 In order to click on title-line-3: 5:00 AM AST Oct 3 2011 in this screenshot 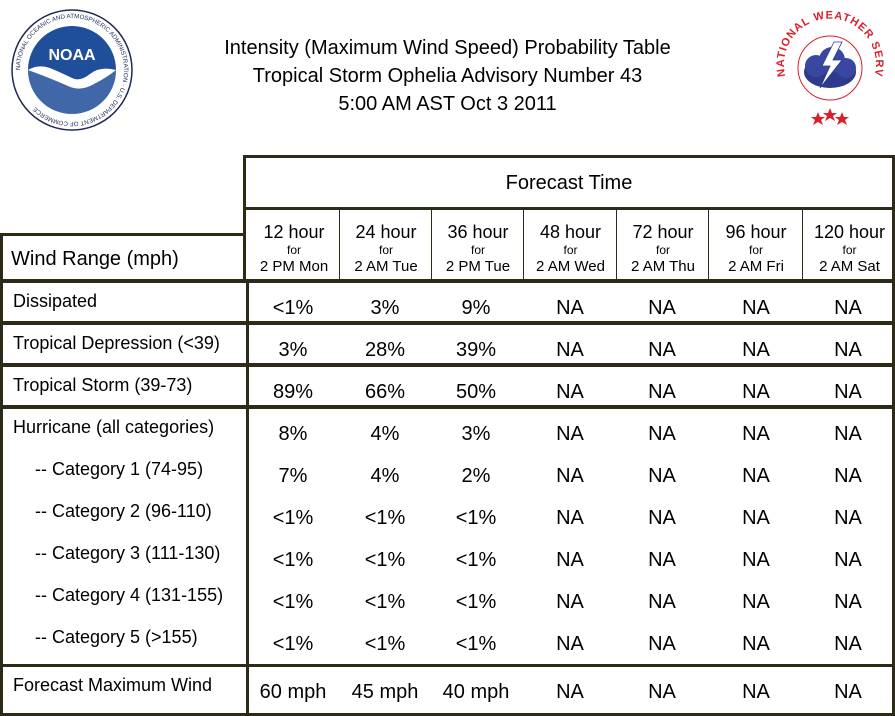, I will do `click(447, 104)`.